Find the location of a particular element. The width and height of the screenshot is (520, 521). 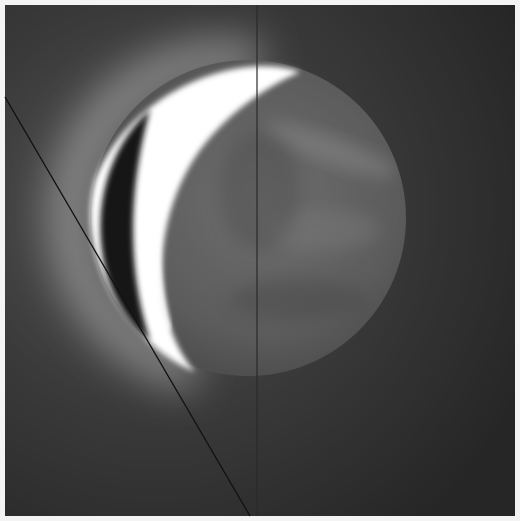

cloud-features is located at coordinates (308, 221).